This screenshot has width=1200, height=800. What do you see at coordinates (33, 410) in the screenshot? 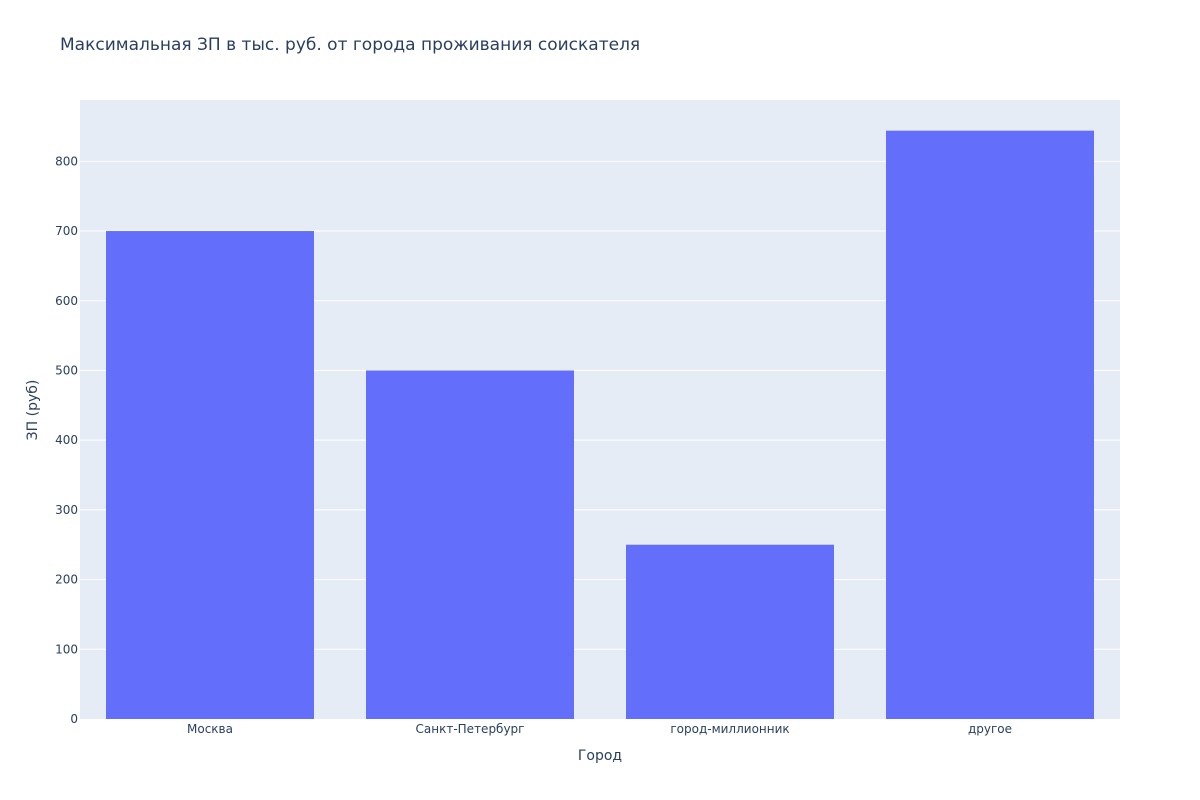
I see `y-axis-title: ЗП (руб)` at bounding box center [33, 410].